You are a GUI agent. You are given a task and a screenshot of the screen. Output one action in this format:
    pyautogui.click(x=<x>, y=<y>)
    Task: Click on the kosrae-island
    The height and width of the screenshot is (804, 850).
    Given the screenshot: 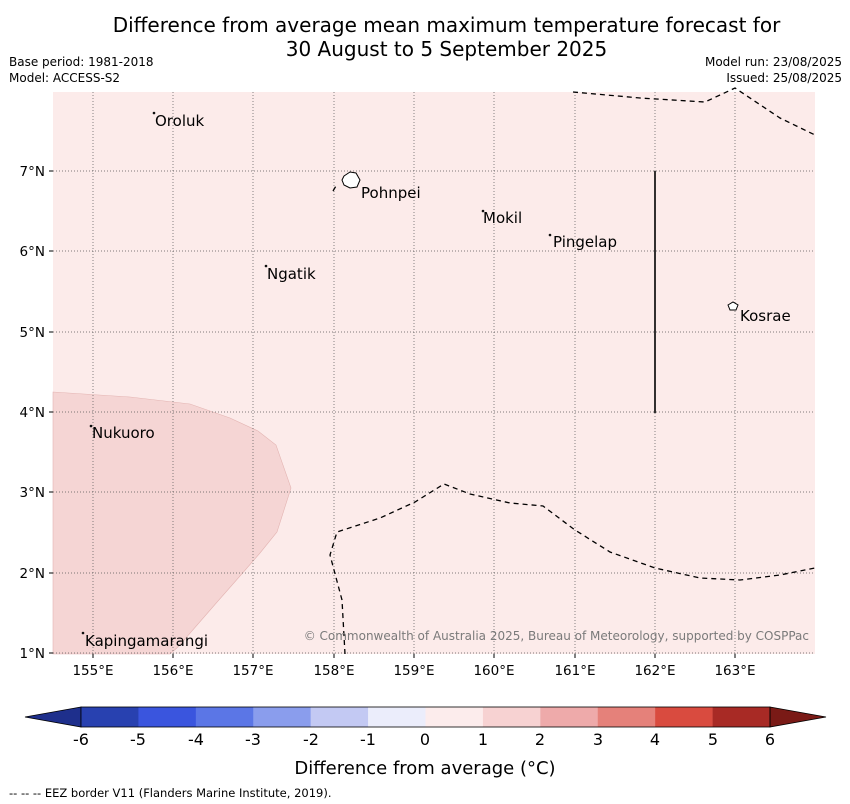 What is the action you would take?
    pyautogui.click(x=733, y=306)
    